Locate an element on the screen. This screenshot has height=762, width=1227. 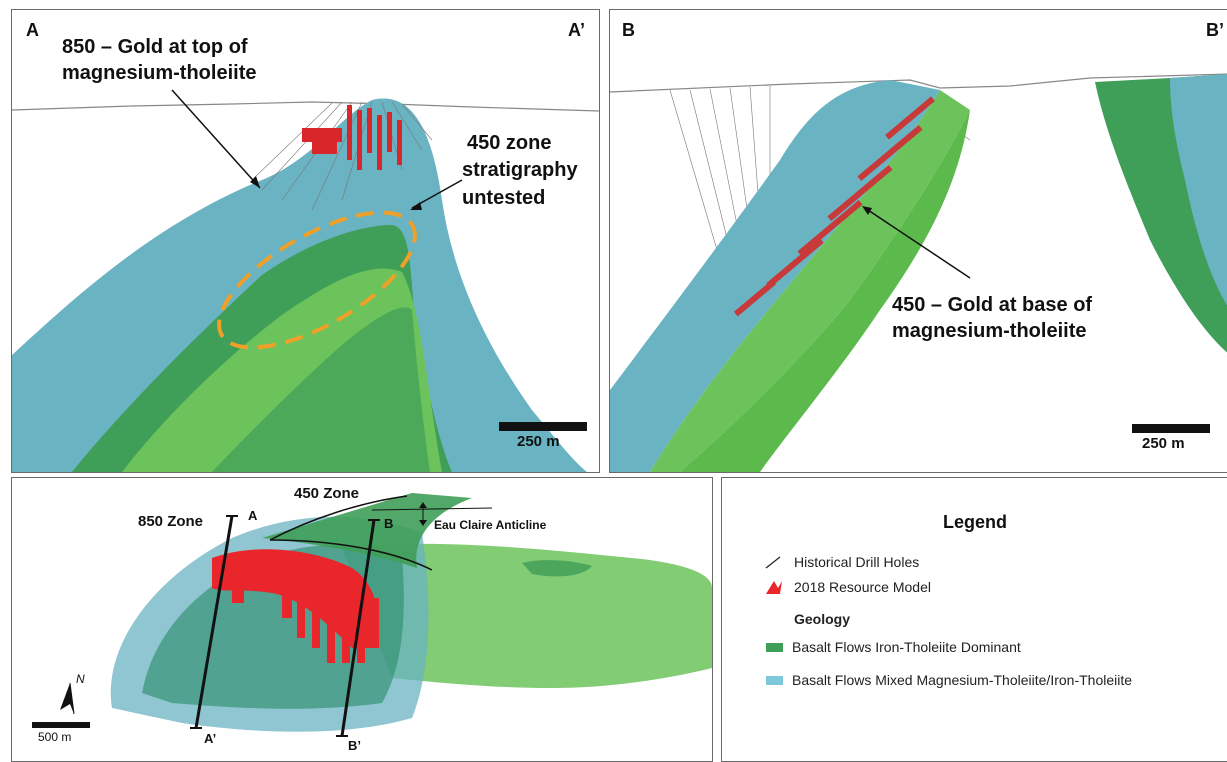
legend-symbols is located at coordinates (773, 575).